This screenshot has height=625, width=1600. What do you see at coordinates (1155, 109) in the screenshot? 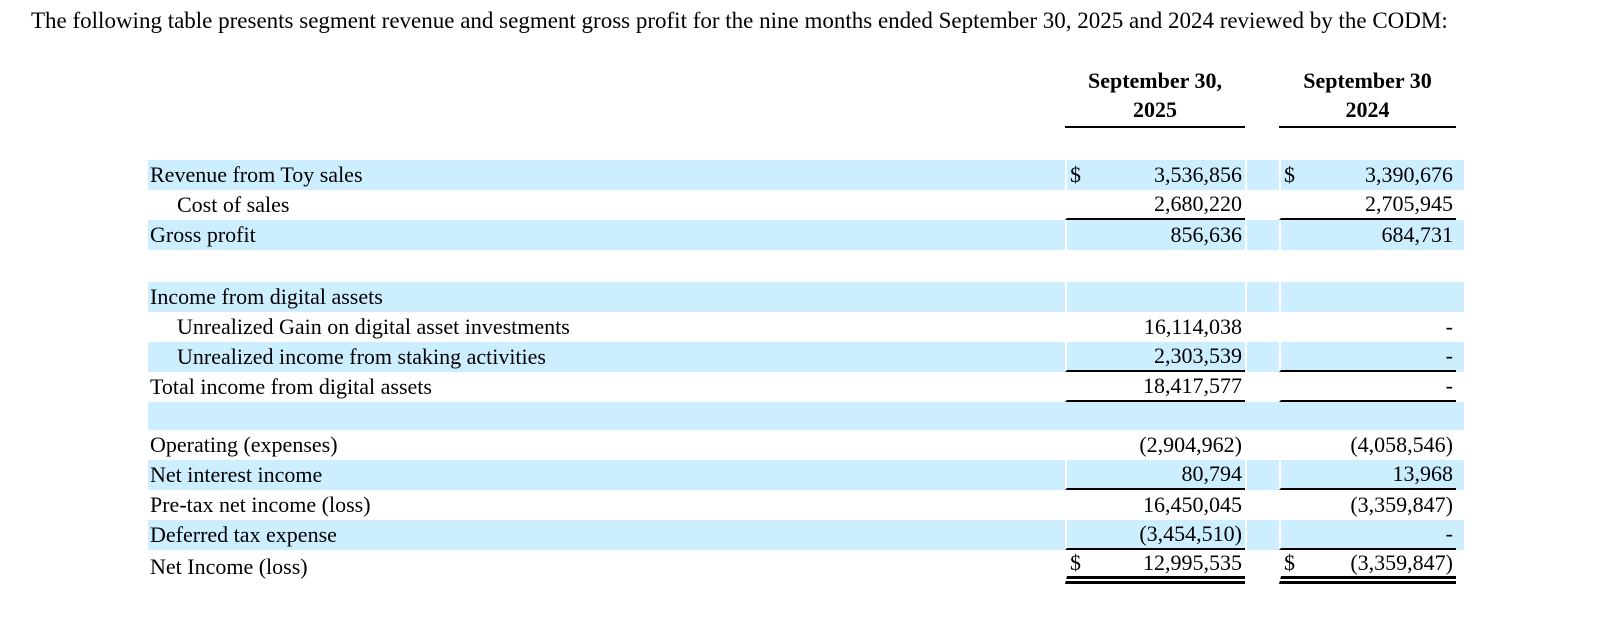
I see `column-header-2025-line2: 2025` at bounding box center [1155, 109].